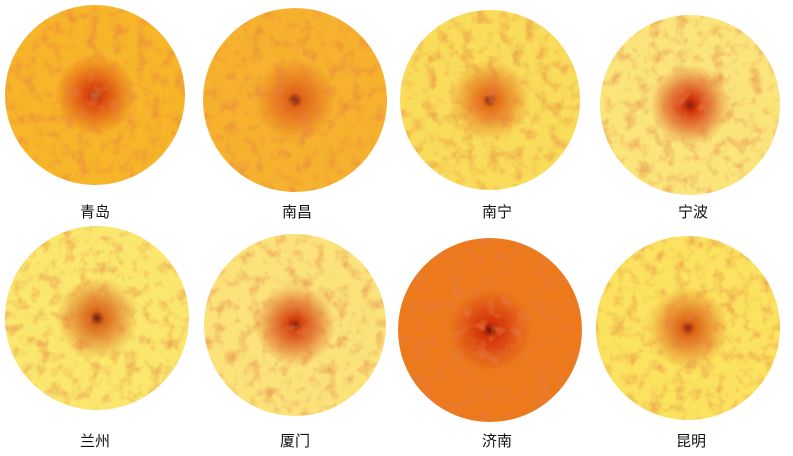 This screenshot has width=793, height=456. I want to click on city-label-nanchang: 南昌, so click(297, 212).